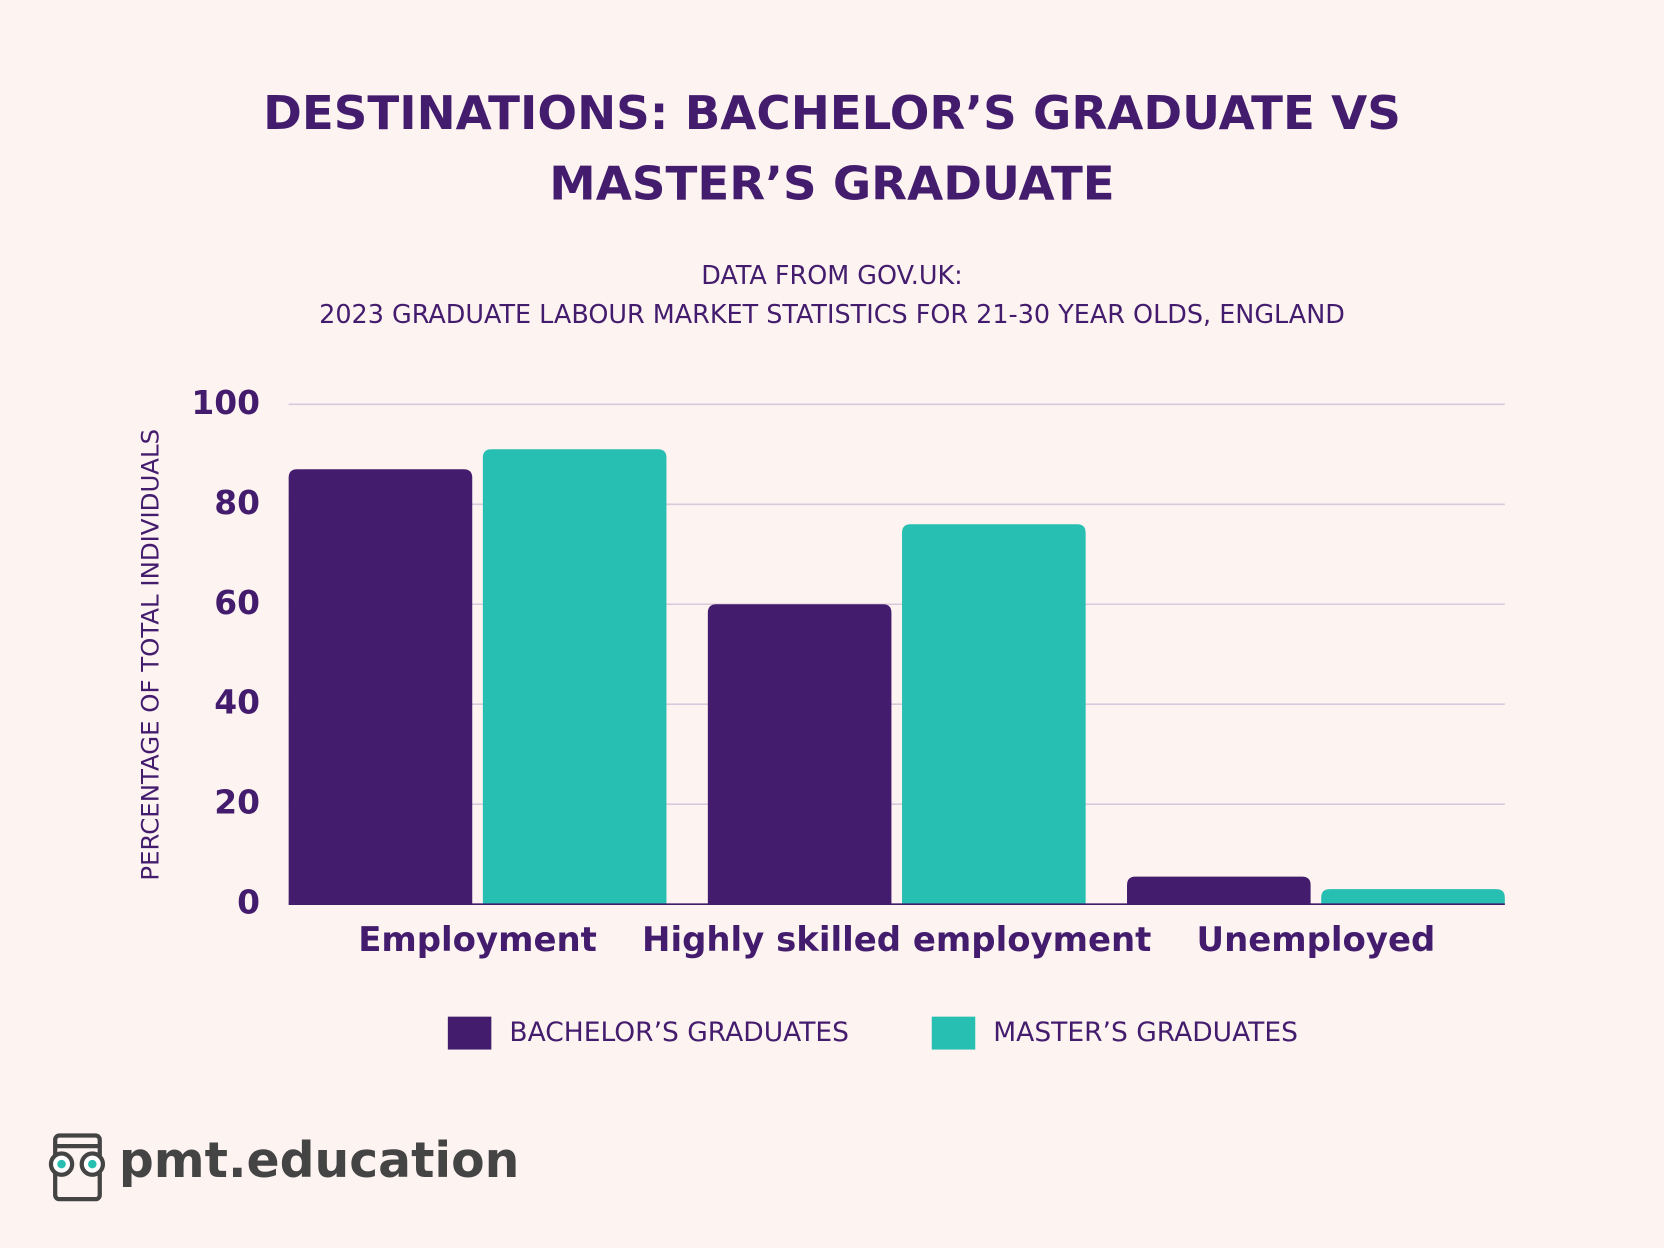 The height and width of the screenshot is (1248, 1664). Describe the element at coordinates (319, 1160) in the screenshot. I see `brand: pmt.education` at that location.